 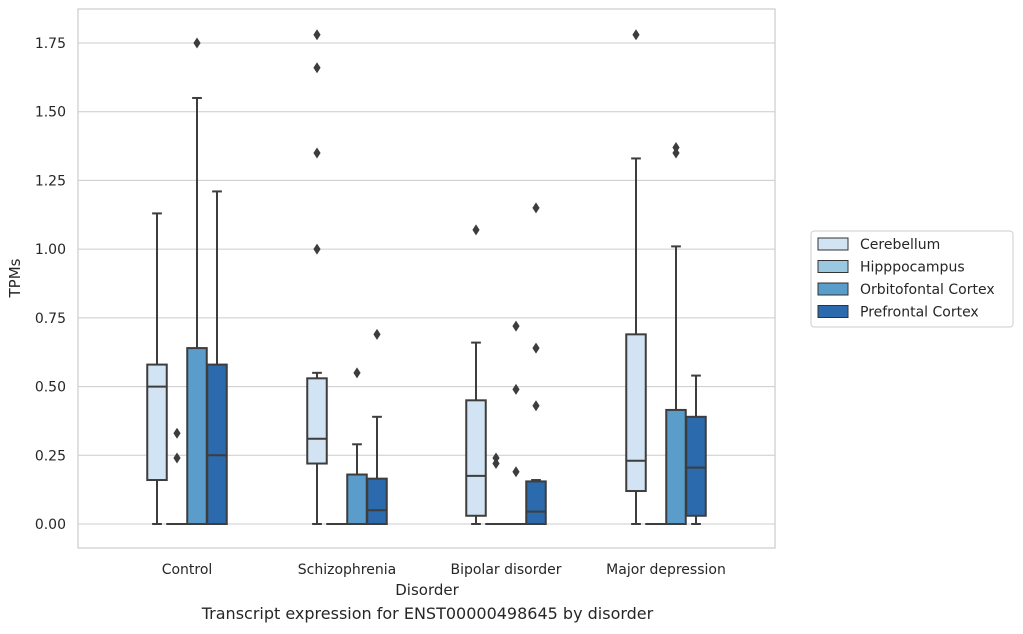 What do you see at coordinates (427, 590) in the screenshot?
I see `x-axis-label: Disorder` at bounding box center [427, 590].